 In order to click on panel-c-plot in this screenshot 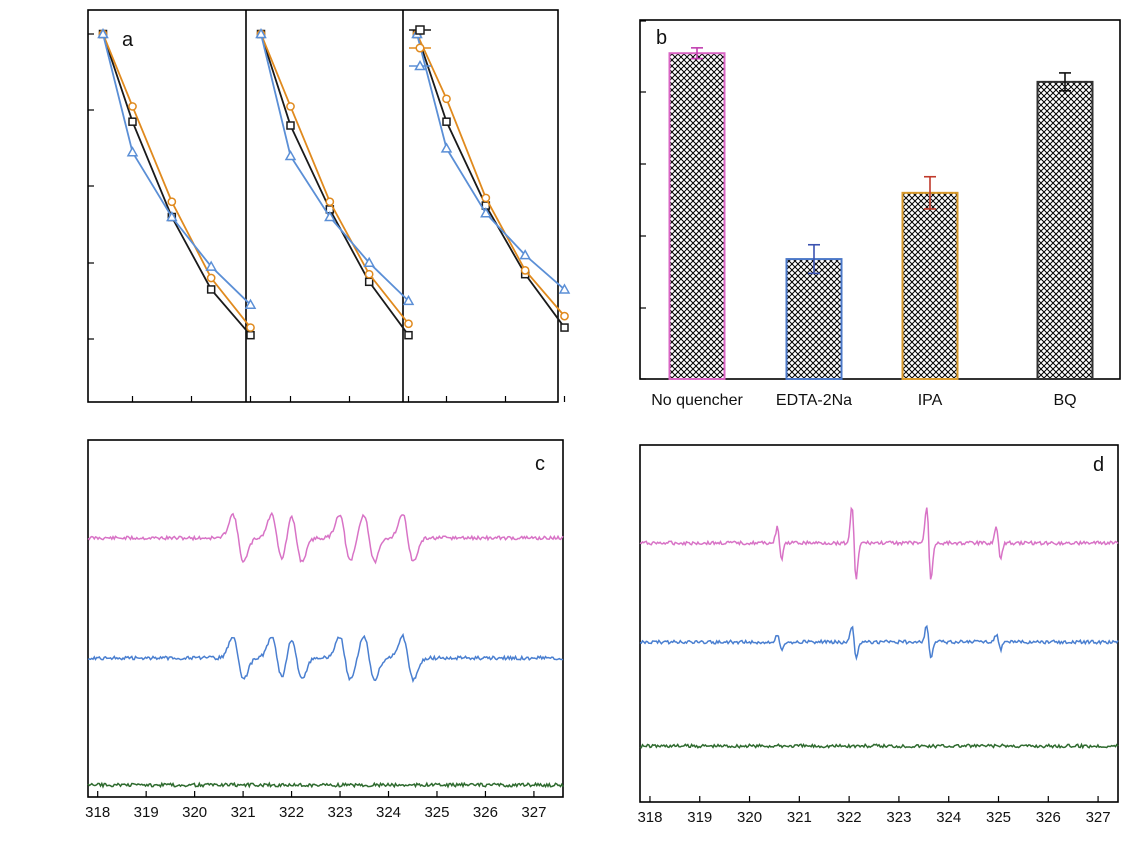, I will do `click(325, 650)`.